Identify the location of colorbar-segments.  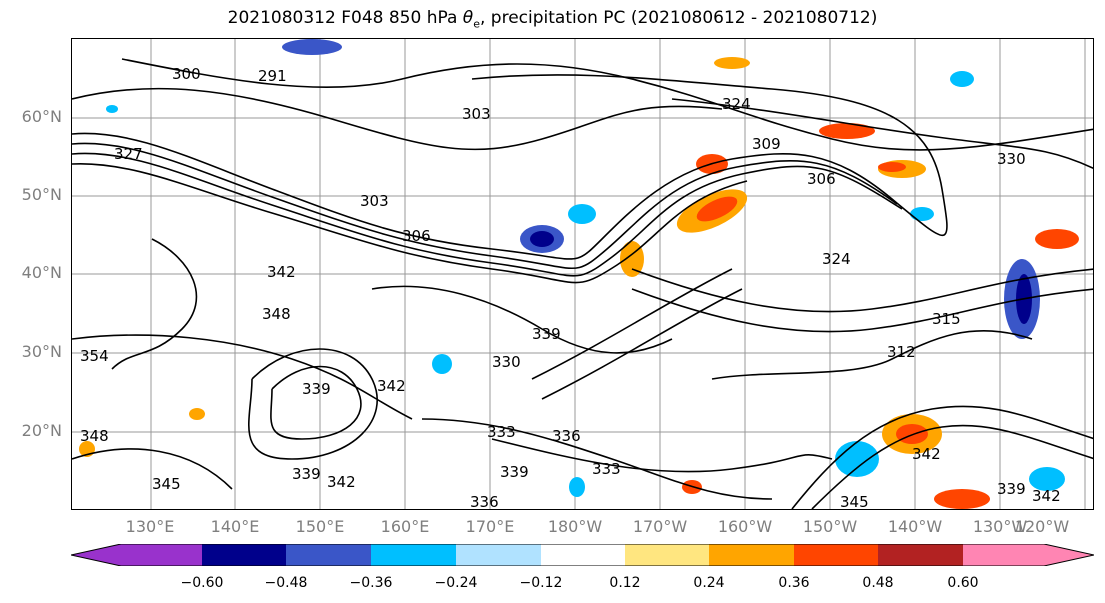
(582, 555).